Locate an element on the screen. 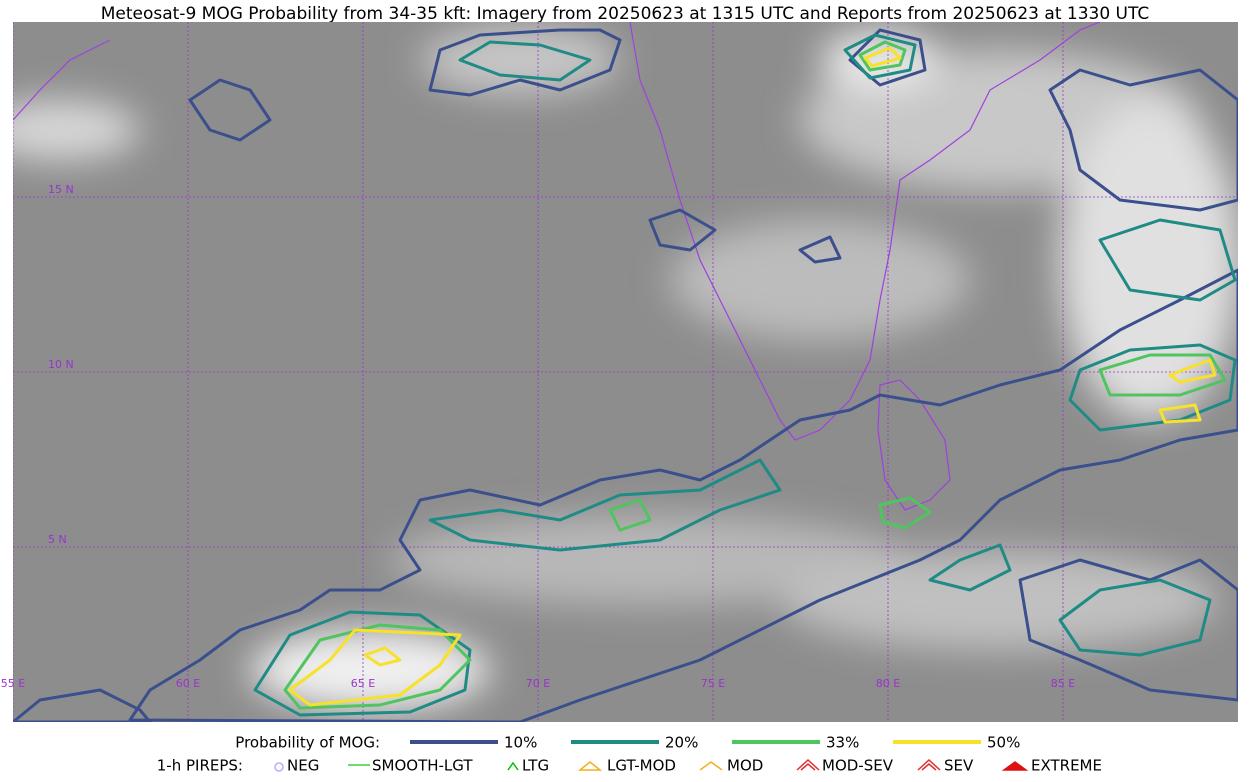 The width and height of the screenshot is (1250, 782). pirep-label: SEV is located at coordinates (959, 766).